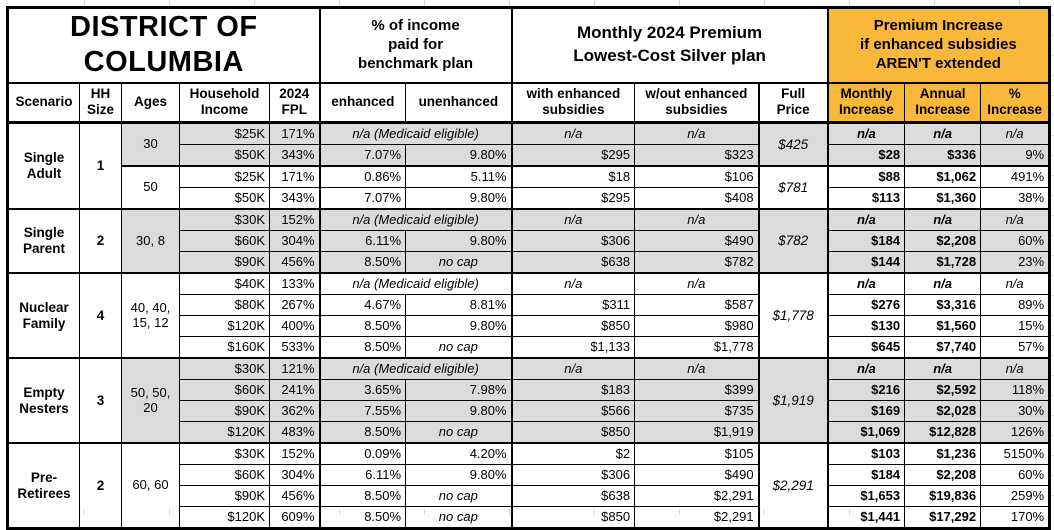  Describe the element at coordinates (866, 347) in the screenshot. I see `cell-monthly-increase: $645` at that location.